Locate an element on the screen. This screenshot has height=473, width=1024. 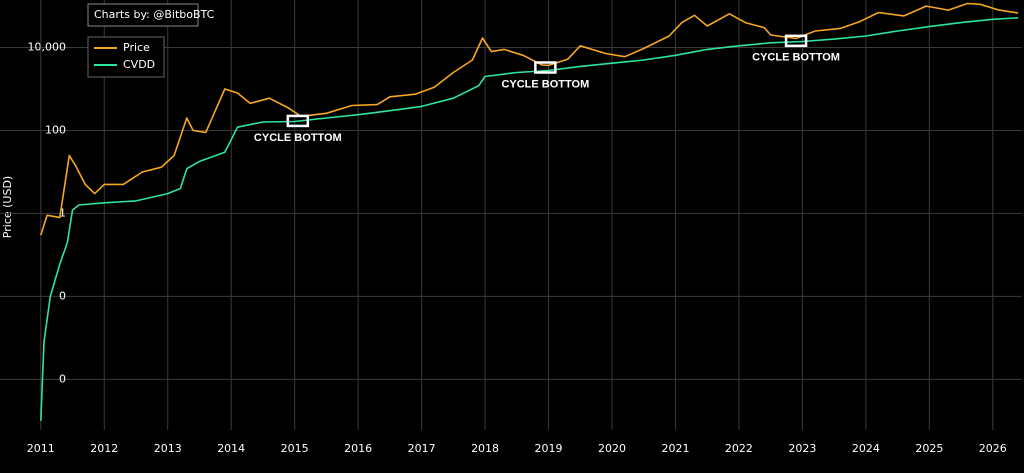
x-tick-label: 2016 is located at coordinates (358, 448).